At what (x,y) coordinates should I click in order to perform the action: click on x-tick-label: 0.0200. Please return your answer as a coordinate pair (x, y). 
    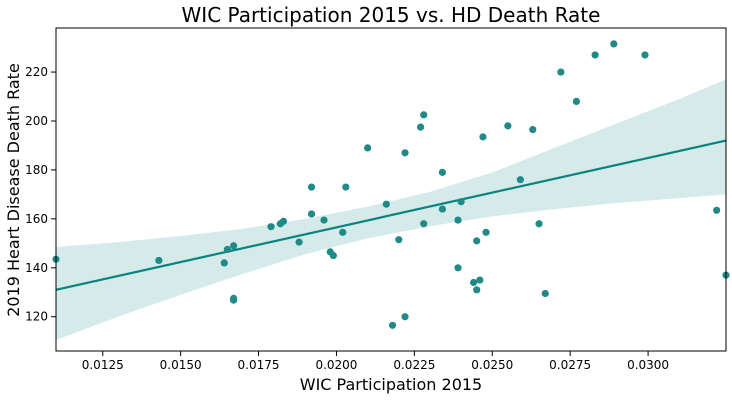
    Looking at the image, I should click on (336, 365).